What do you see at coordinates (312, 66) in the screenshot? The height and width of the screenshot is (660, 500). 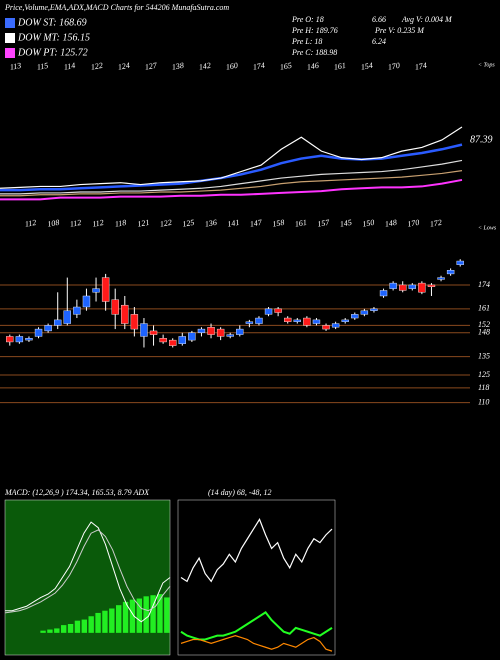 I see `top-label: 146` at bounding box center [312, 66].